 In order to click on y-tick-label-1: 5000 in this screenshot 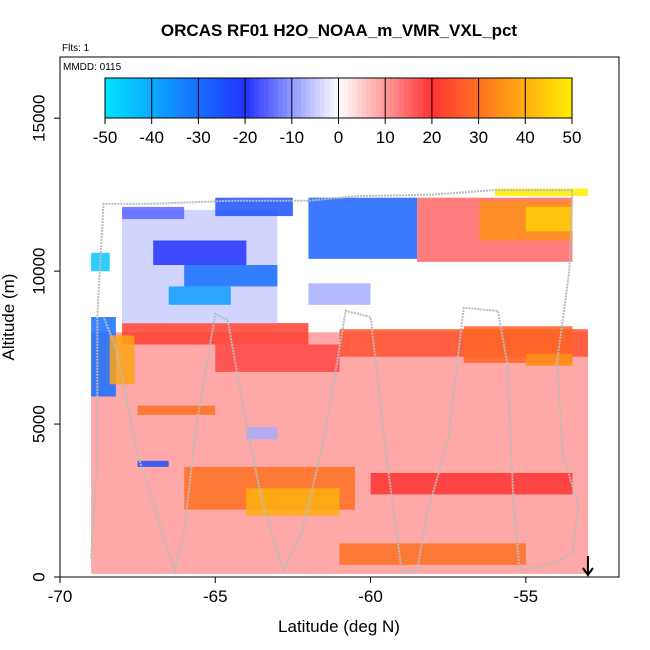, I will do `click(38, 424)`.